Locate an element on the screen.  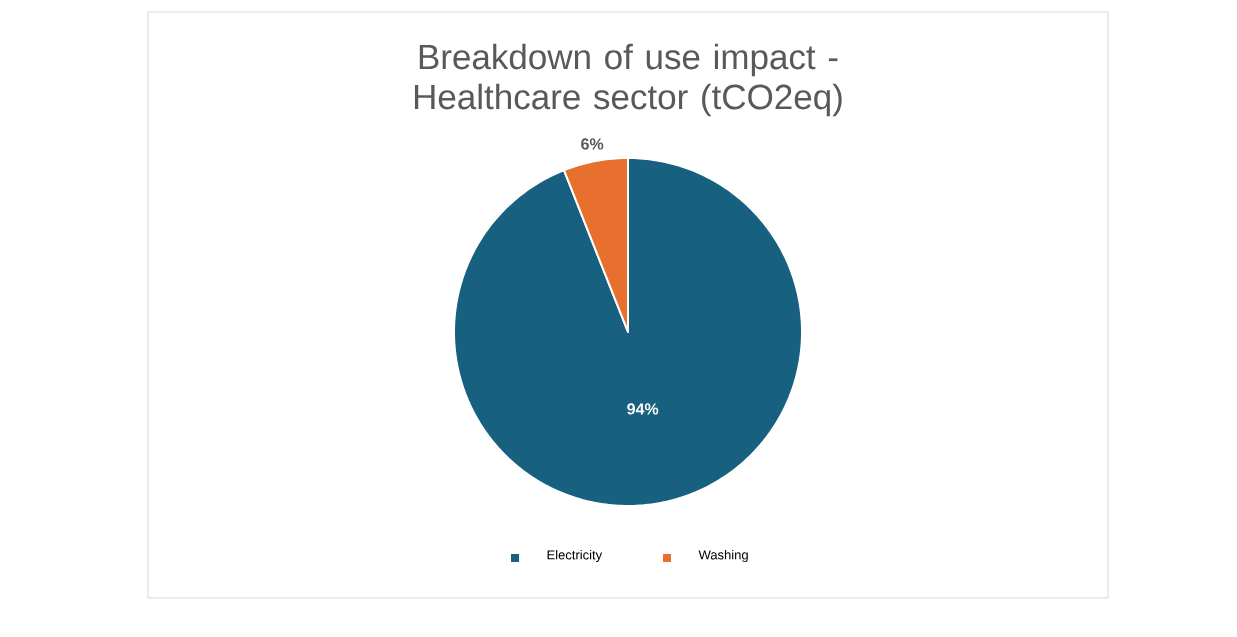
legend-label: Electricity is located at coordinates (575, 556).